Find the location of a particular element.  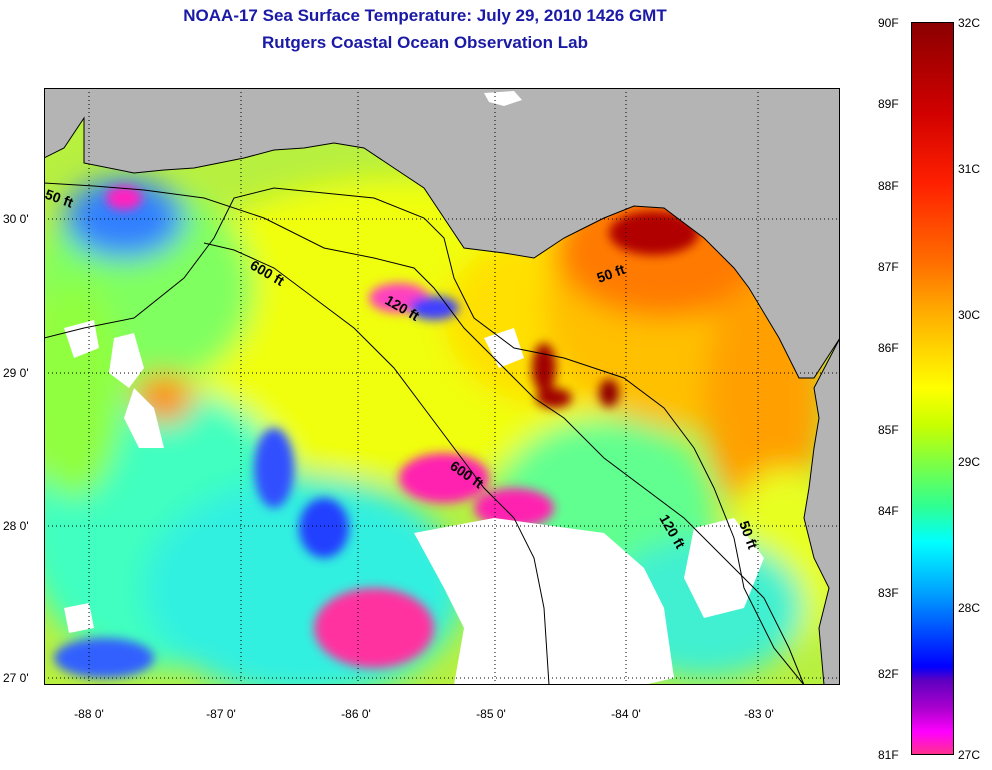

land-mass-east is located at coordinates (821, 511).